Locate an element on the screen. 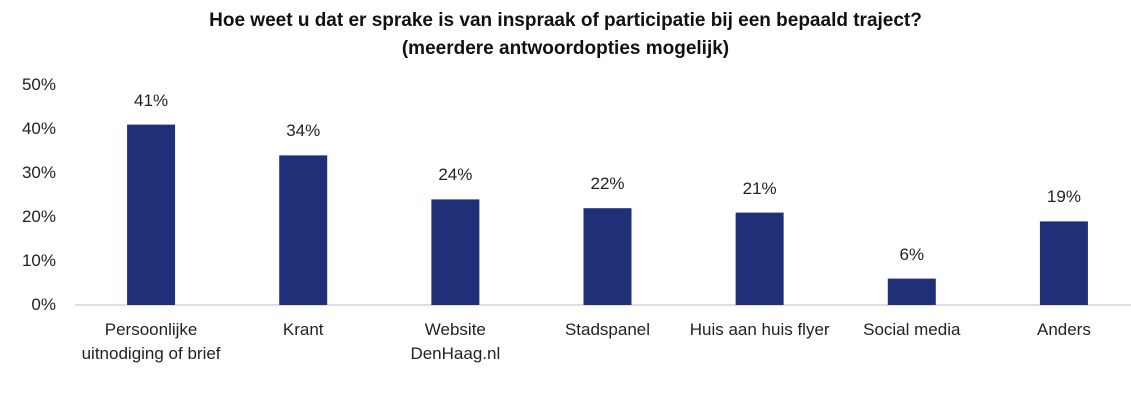  y-tick-label: 40% is located at coordinates (38, 128).